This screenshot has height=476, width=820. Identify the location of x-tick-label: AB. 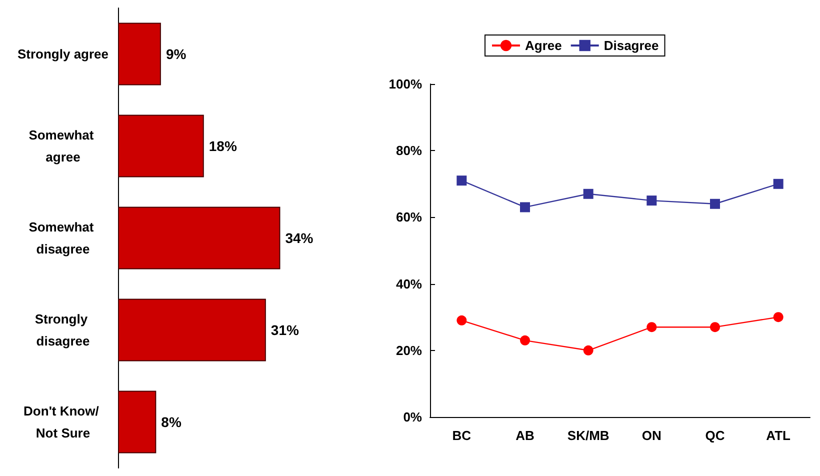
(525, 435).